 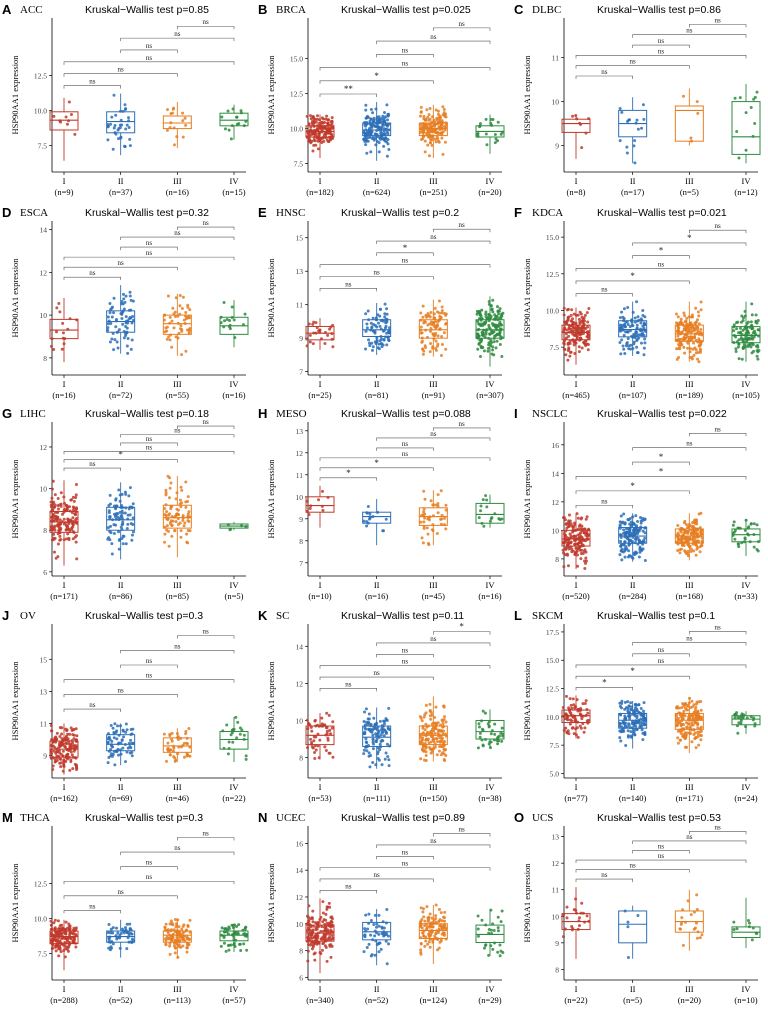 What do you see at coordinates (235, 384) in the screenshot?
I see `x-tick-label: IV` at bounding box center [235, 384].